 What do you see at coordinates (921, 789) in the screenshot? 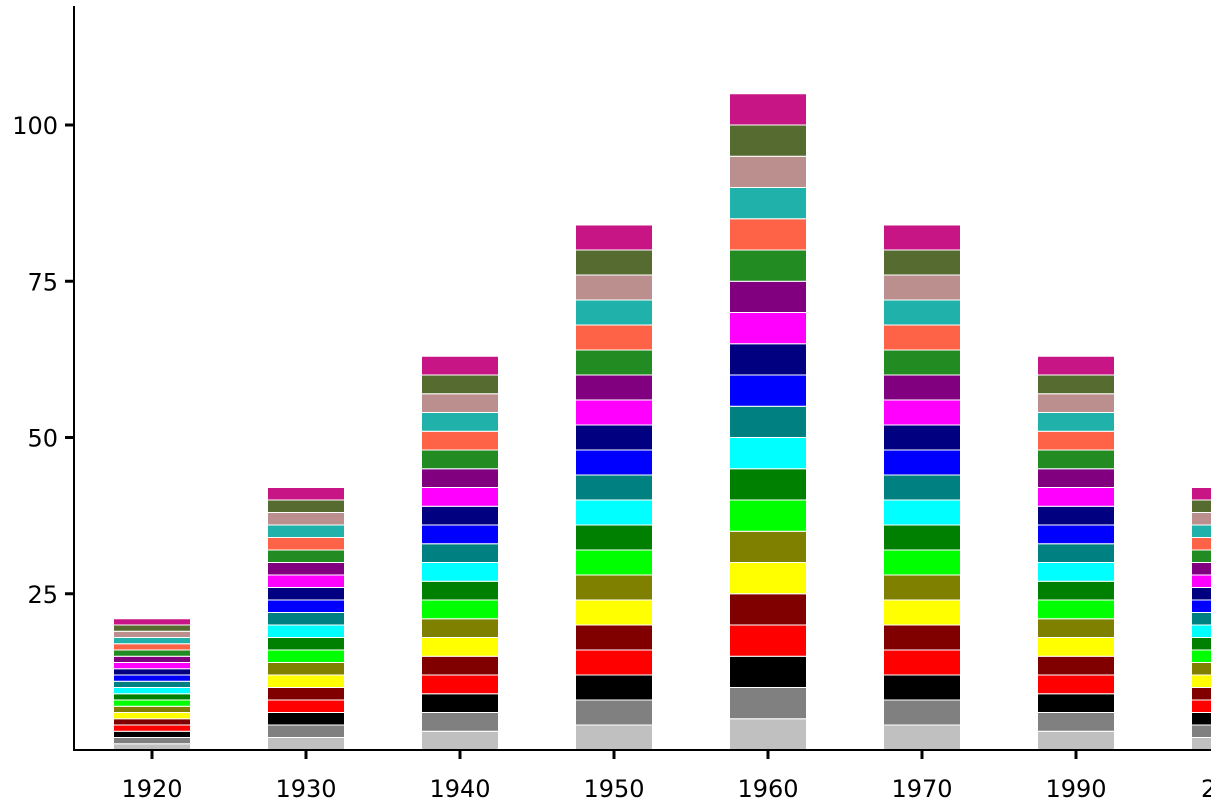
I see `x-tick-label-1970: 1970` at bounding box center [921, 789].